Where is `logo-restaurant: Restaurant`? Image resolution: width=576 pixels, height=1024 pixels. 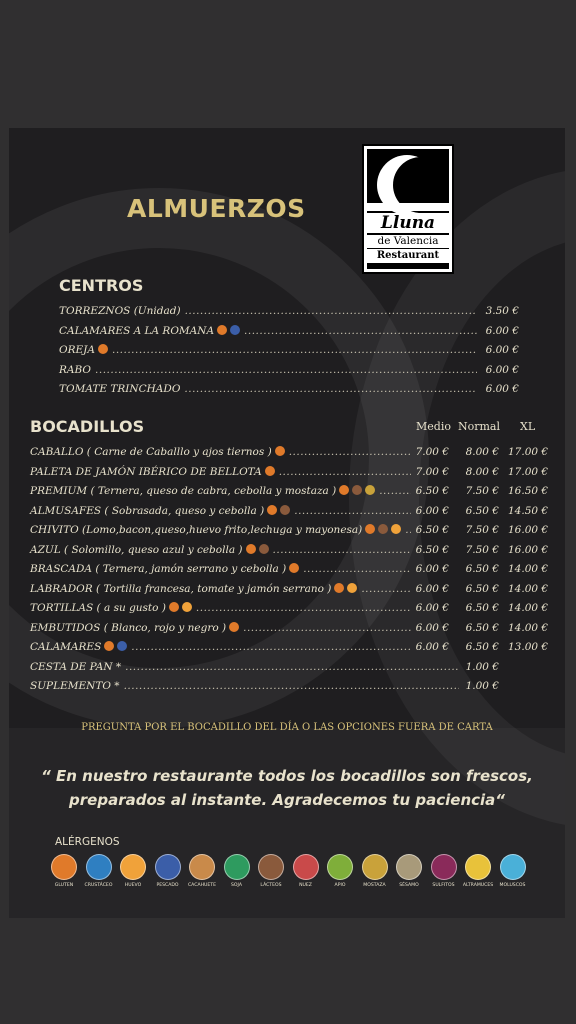 logo-restaurant: Restaurant is located at coordinates (408, 256).